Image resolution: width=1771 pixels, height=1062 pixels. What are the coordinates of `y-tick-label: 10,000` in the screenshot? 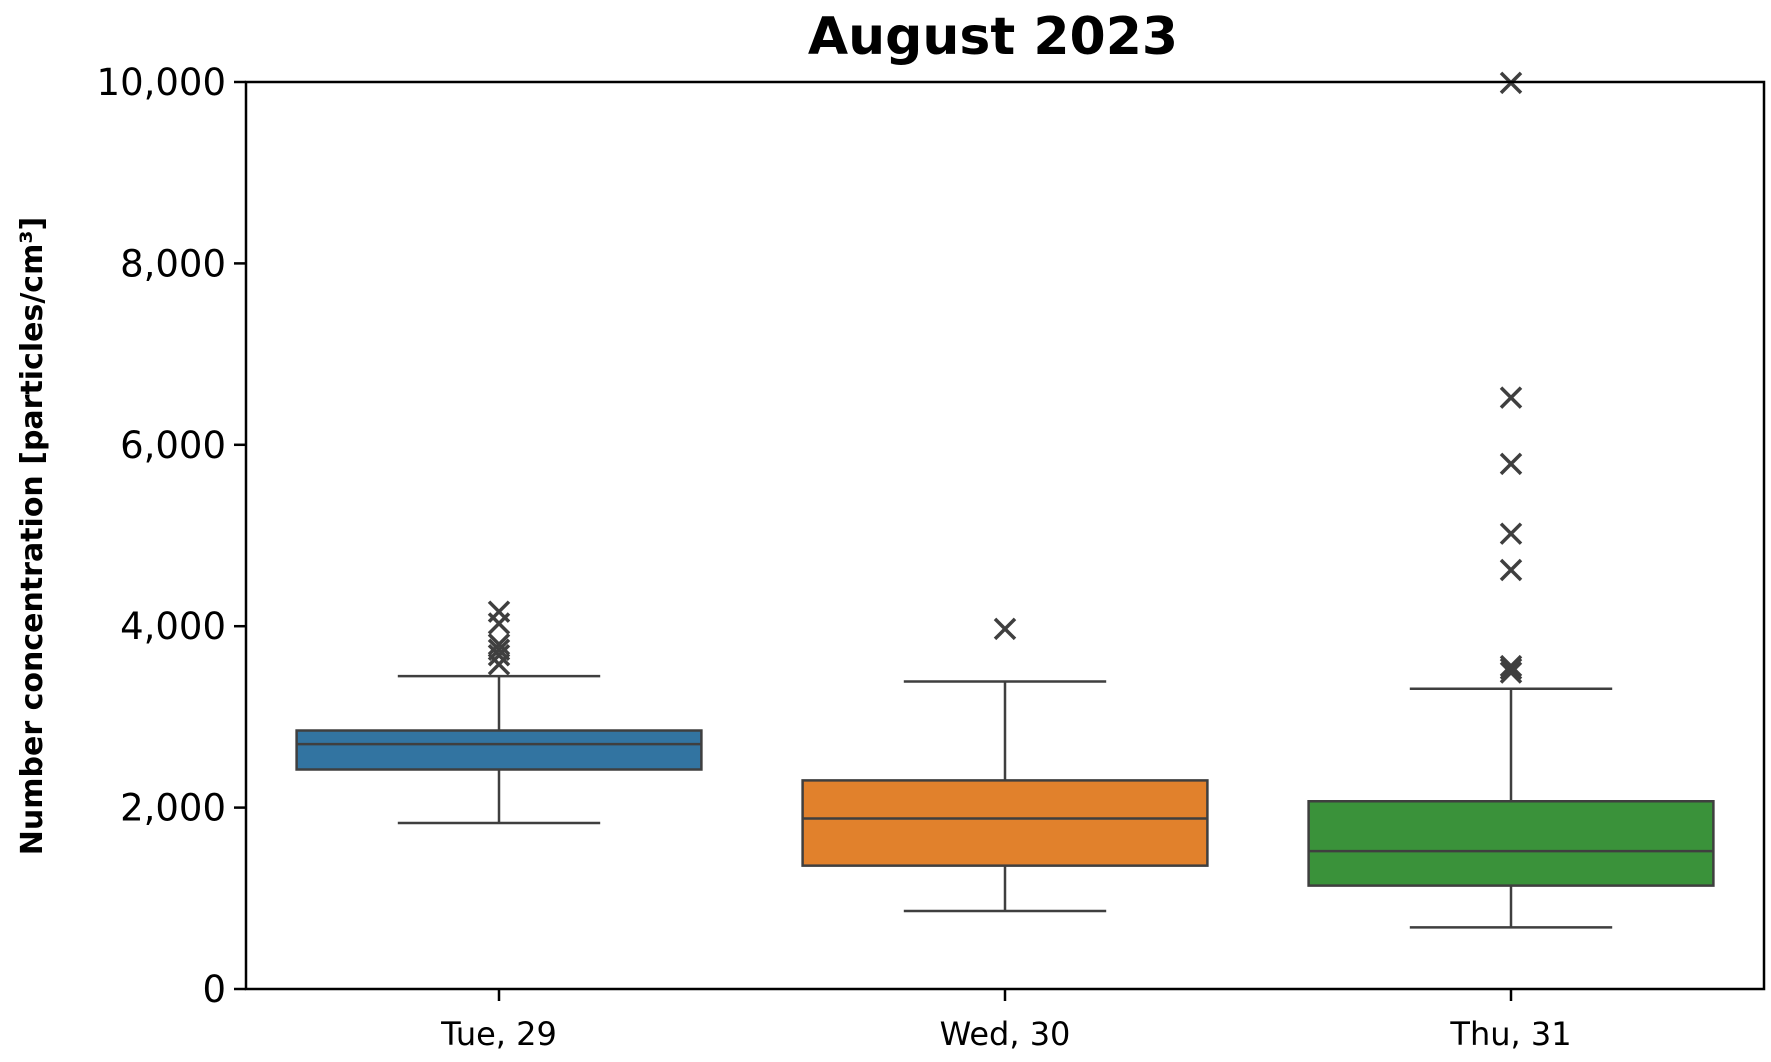 It's located at (161, 82).